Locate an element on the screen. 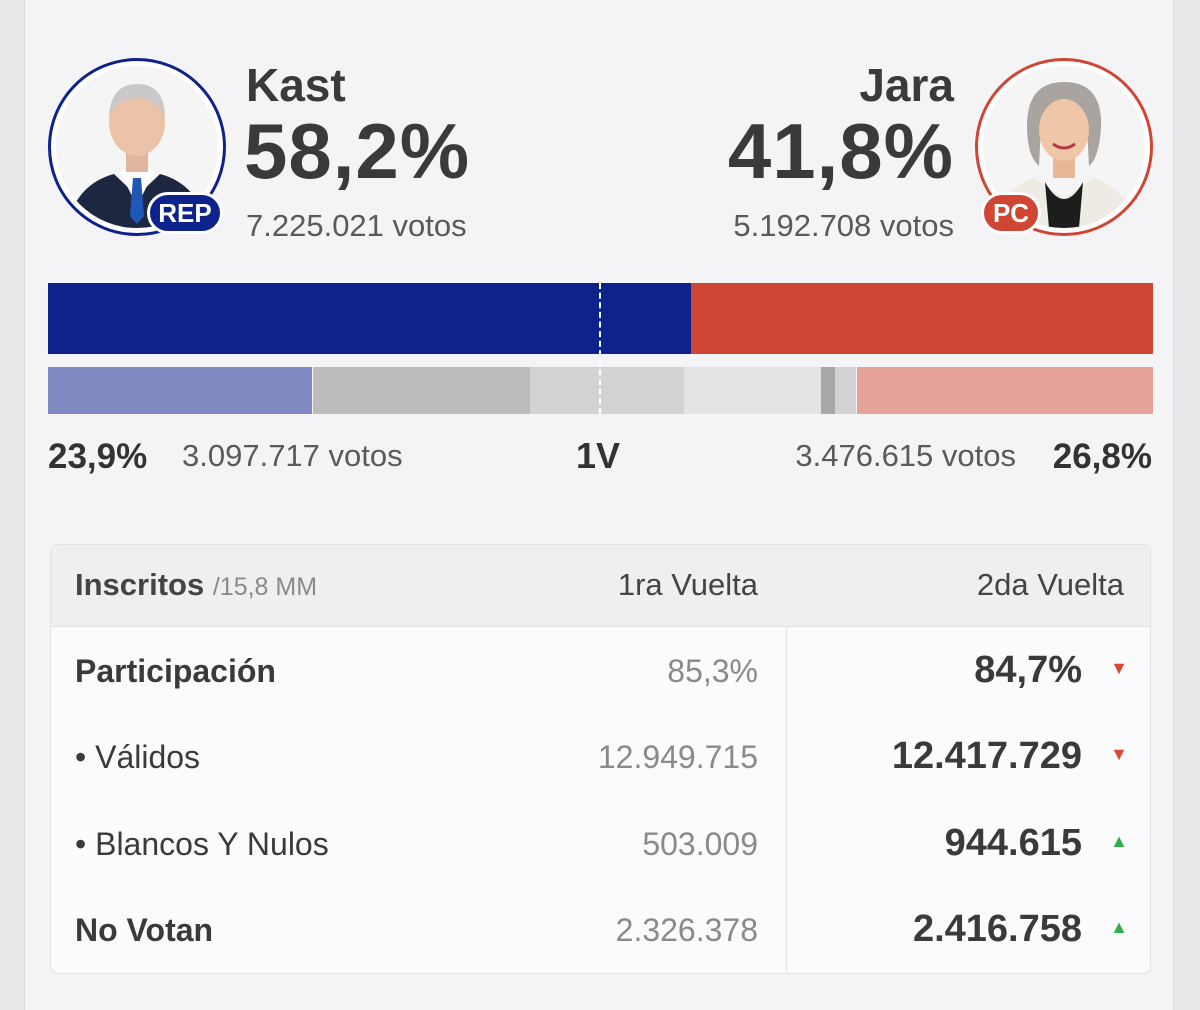 The image size is (1200, 1010). candidate-right-name: Jara is located at coordinates (906, 85).